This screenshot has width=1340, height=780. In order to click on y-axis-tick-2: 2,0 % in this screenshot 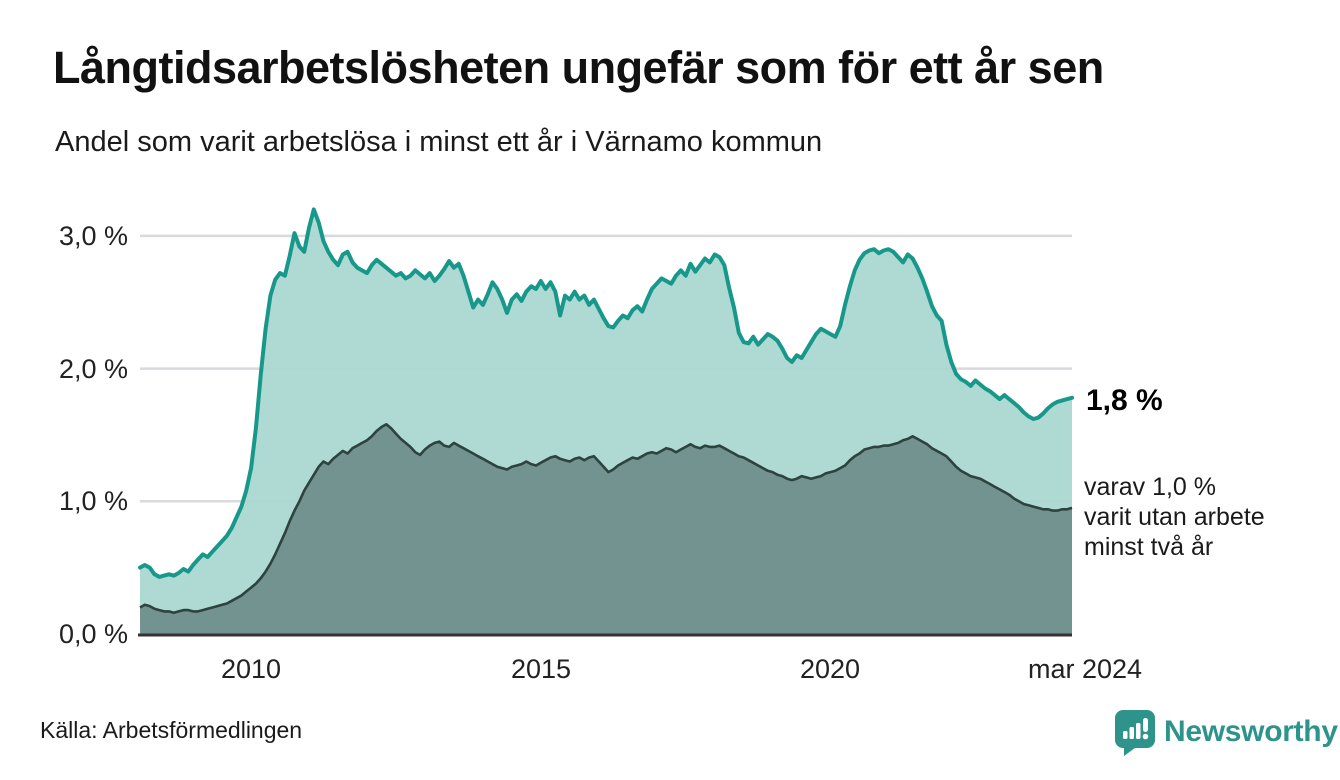, I will do `click(93, 369)`.